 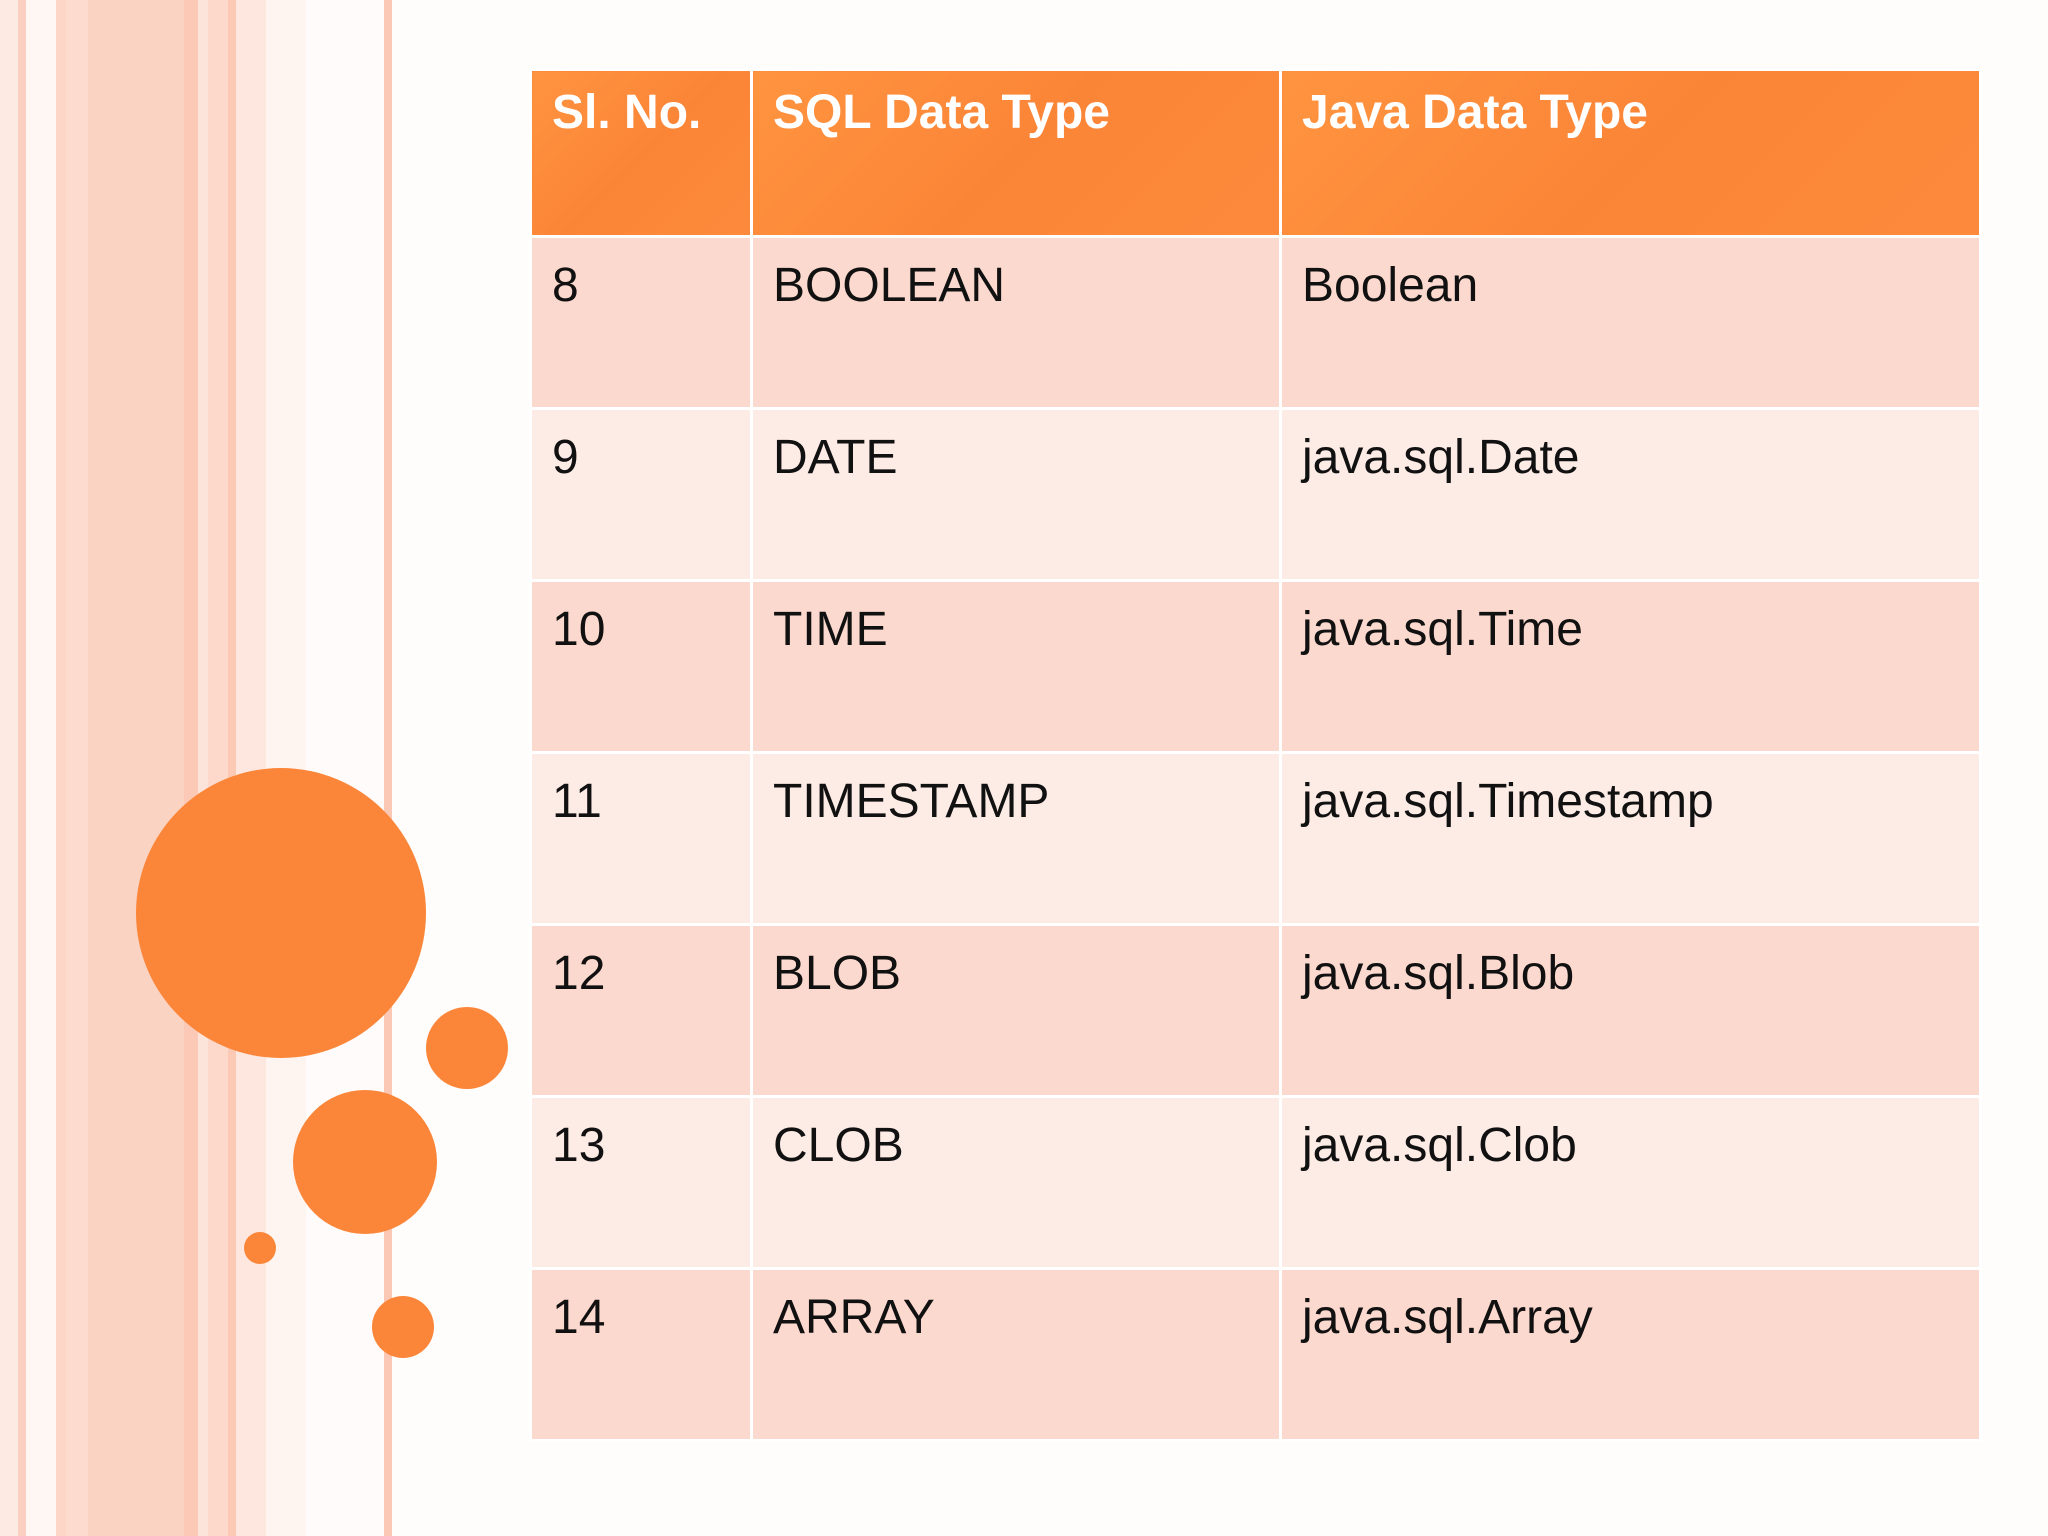 What do you see at coordinates (1630, 1182) in the screenshot?
I see `cell-java-type: java.sql.Clob` at bounding box center [1630, 1182].